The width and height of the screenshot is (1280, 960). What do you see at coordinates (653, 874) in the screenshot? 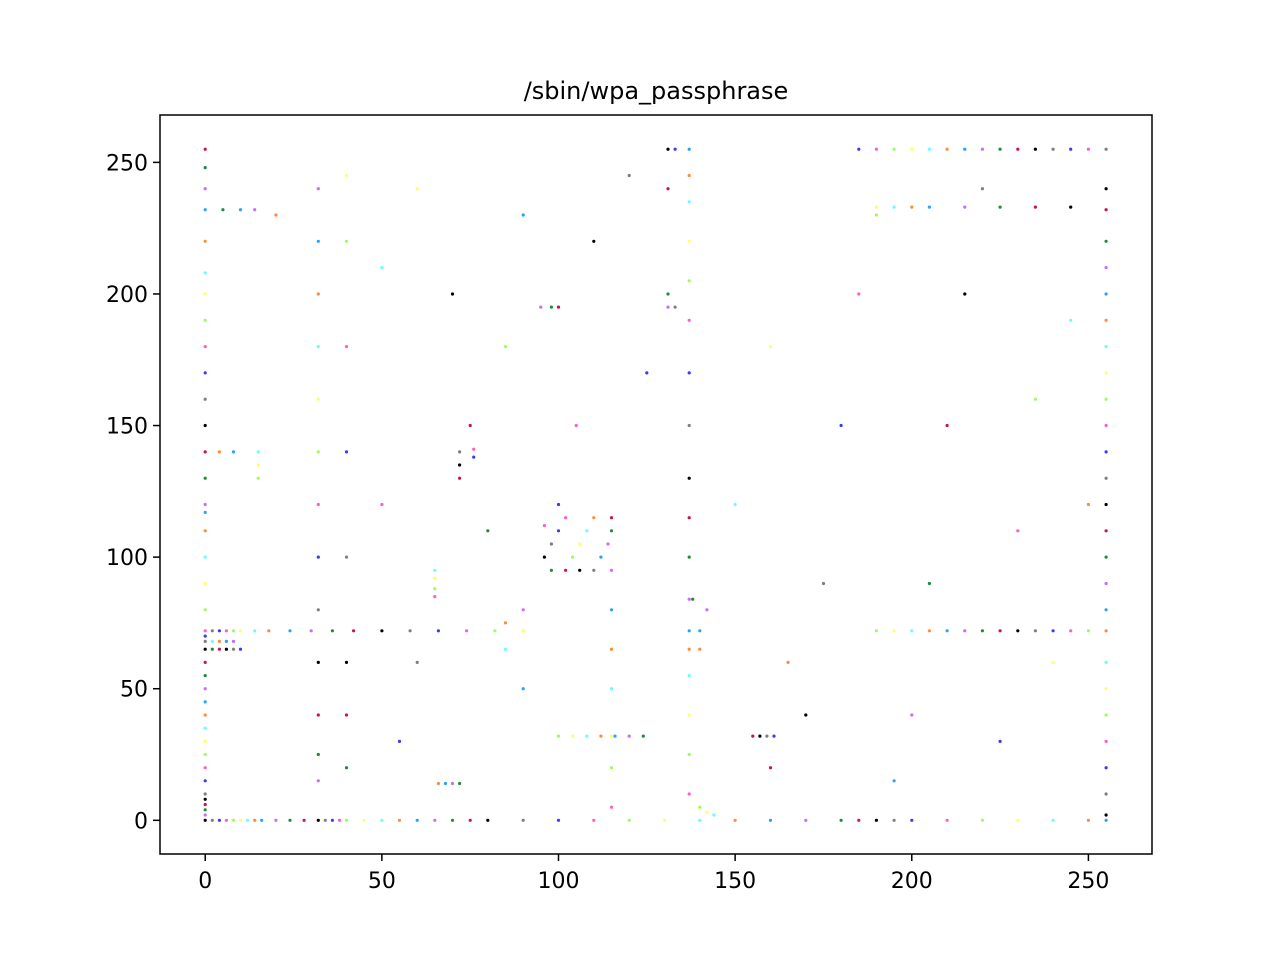
I see `x-axis: 0 50 100 150 200 250` at bounding box center [653, 874].